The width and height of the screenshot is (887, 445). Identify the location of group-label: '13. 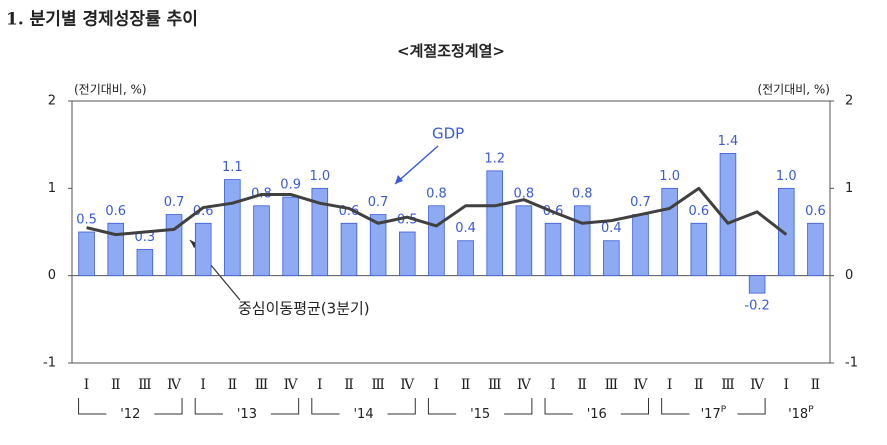
(247, 414).